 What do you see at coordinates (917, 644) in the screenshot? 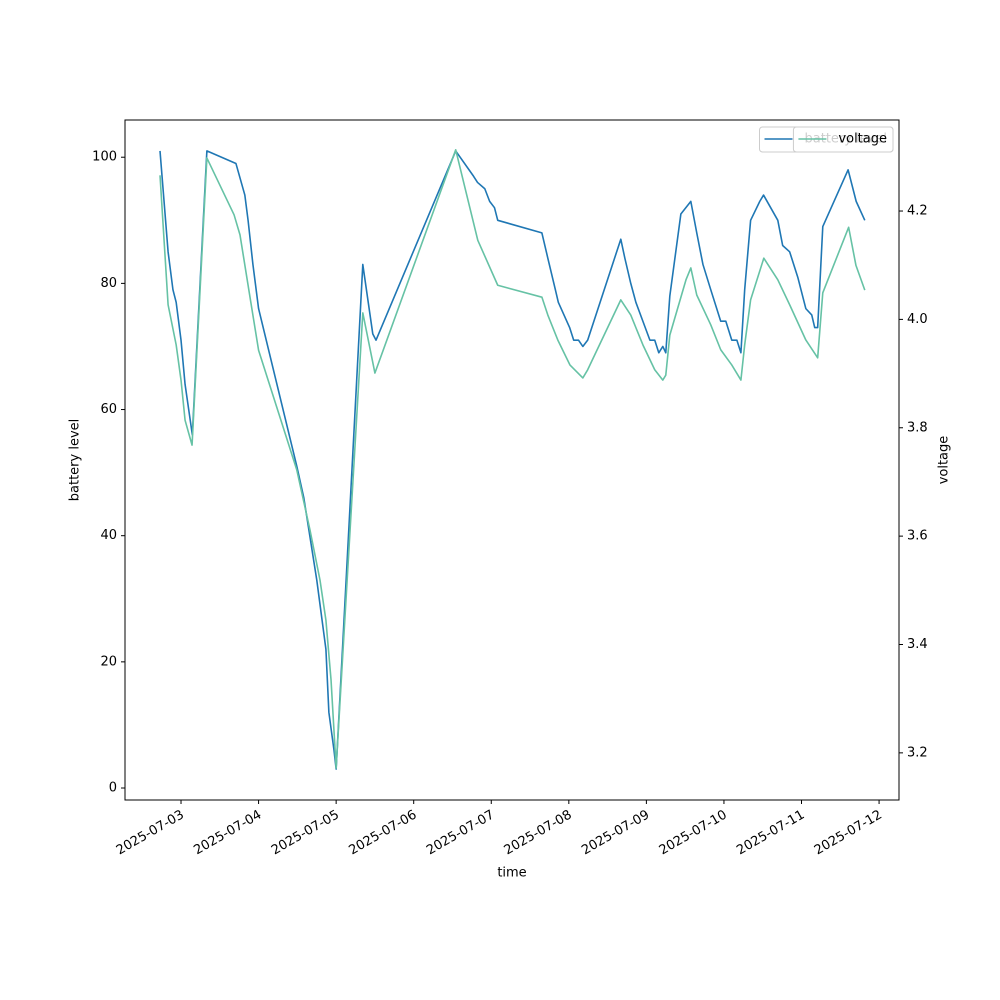
I see `y2-tick-label: 3.4` at bounding box center [917, 644].